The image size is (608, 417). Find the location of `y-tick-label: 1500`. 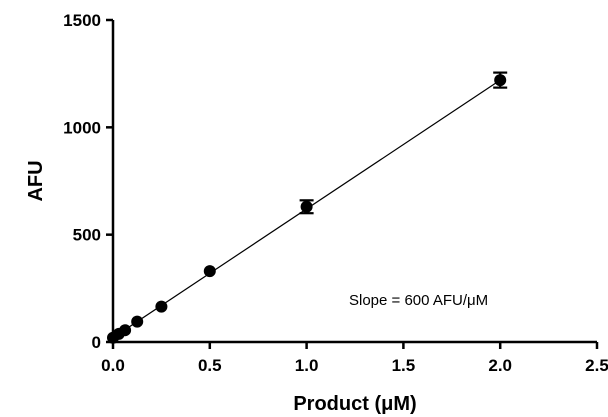

y-tick-label: 1500 is located at coordinates (82, 20).